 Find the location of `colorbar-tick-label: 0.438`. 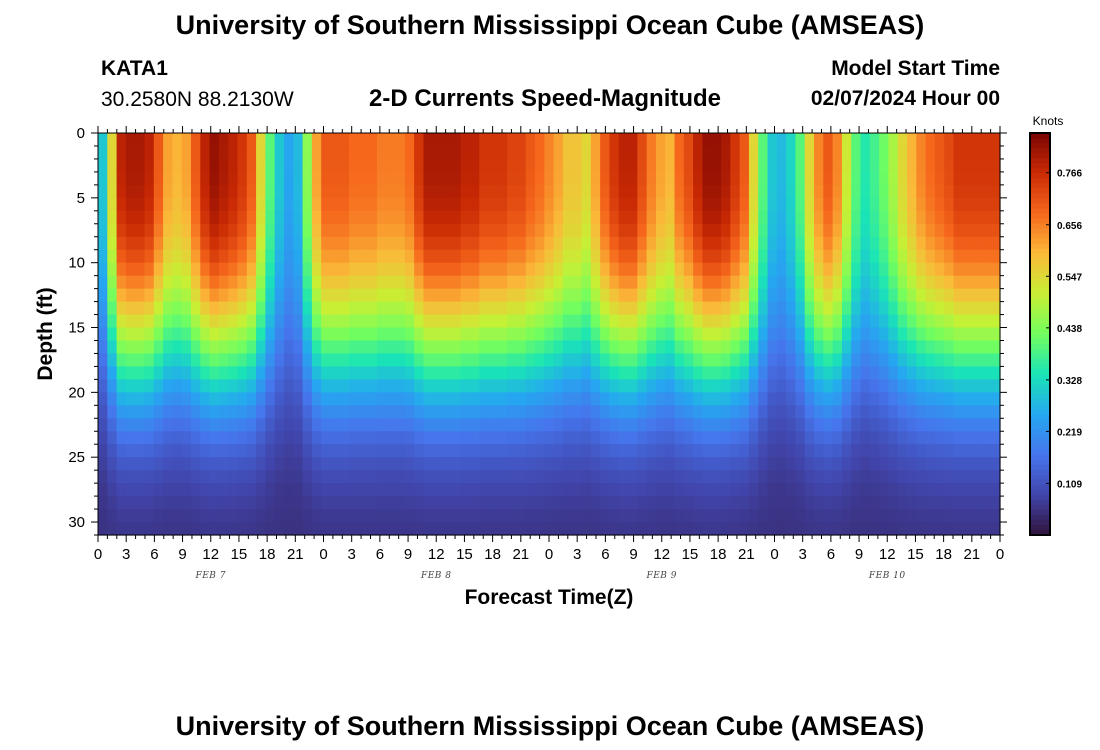

colorbar-tick-label: 0.438 is located at coordinates (1069, 329).